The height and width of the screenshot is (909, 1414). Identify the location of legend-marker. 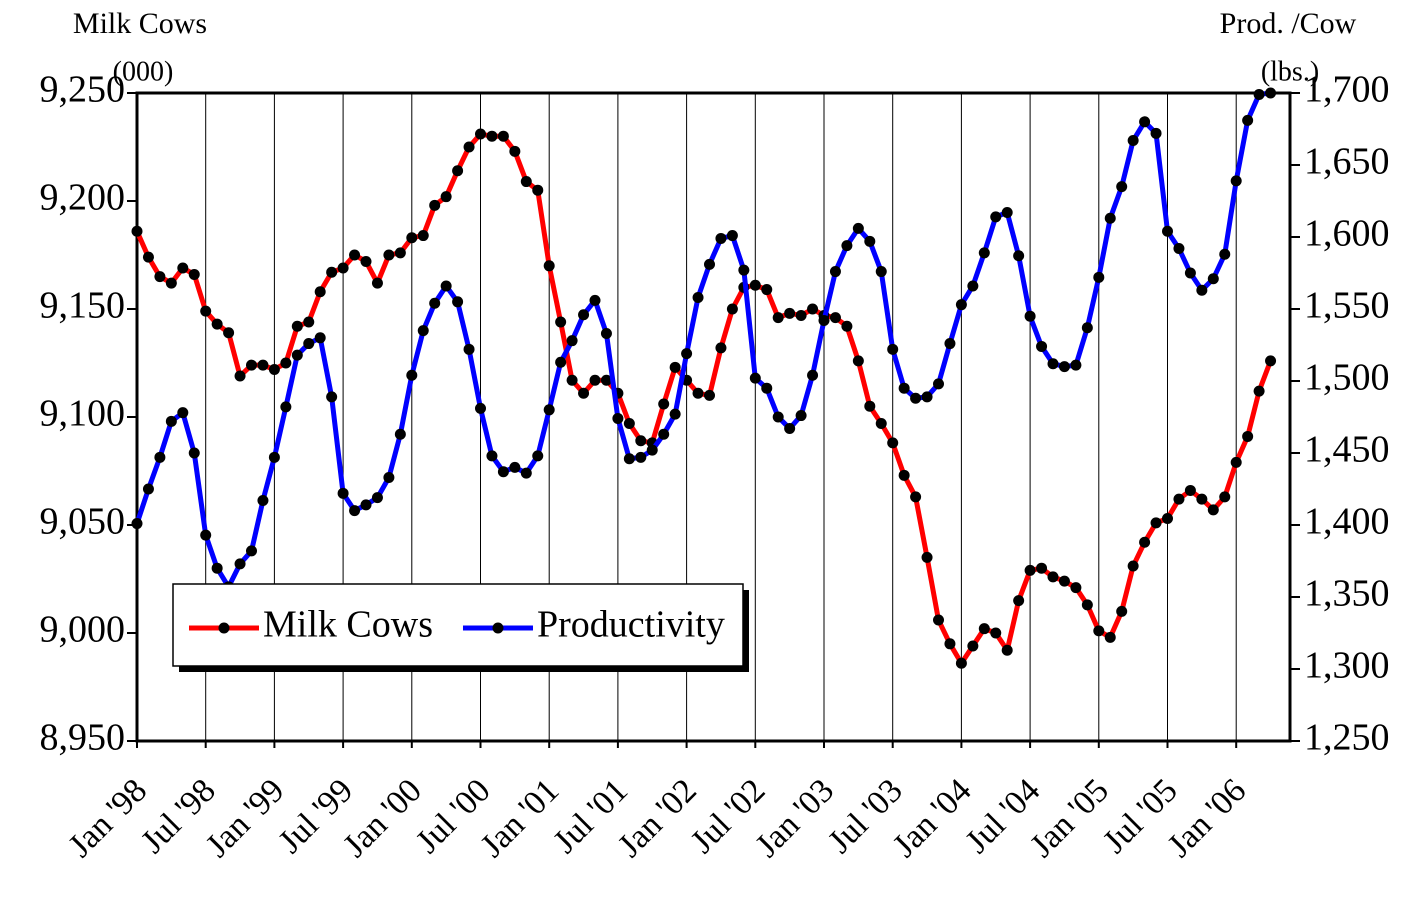
(224, 628).